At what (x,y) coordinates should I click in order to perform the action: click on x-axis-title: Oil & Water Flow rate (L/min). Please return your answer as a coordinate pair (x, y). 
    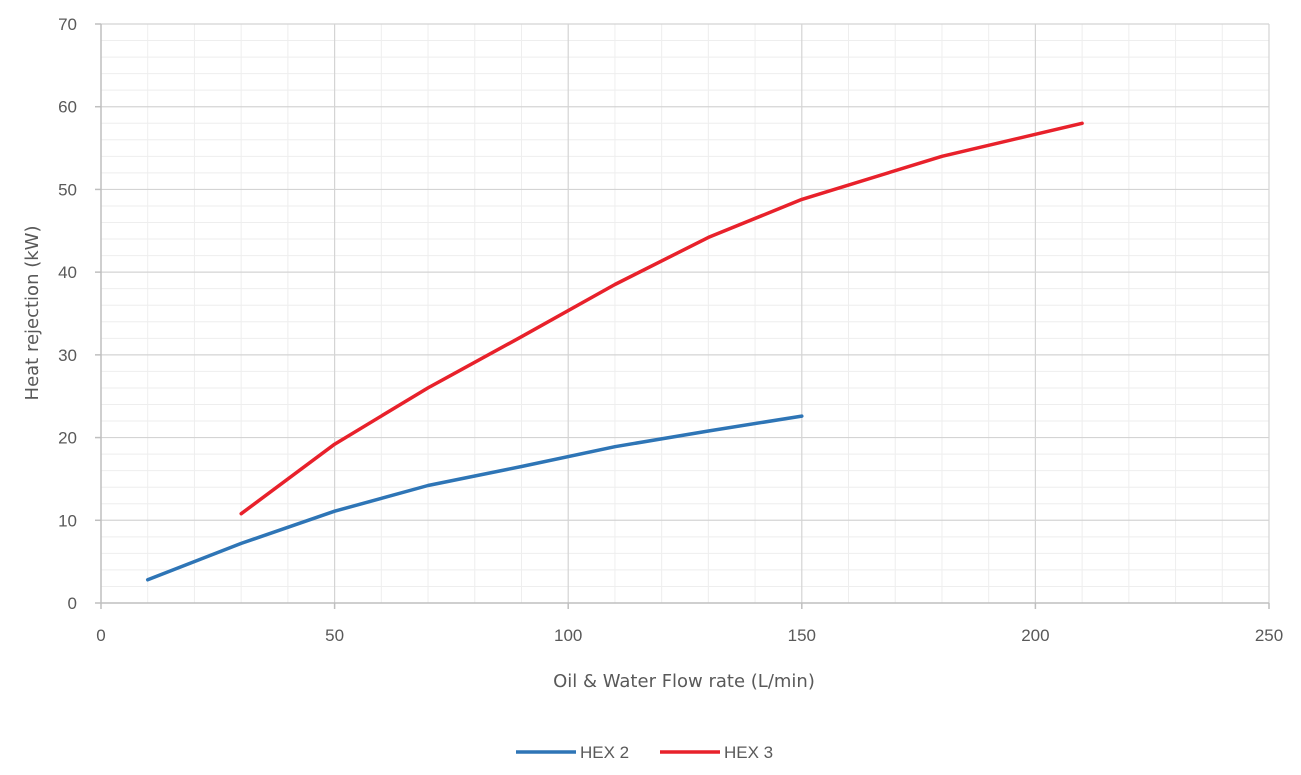
    Looking at the image, I should click on (684, 681).